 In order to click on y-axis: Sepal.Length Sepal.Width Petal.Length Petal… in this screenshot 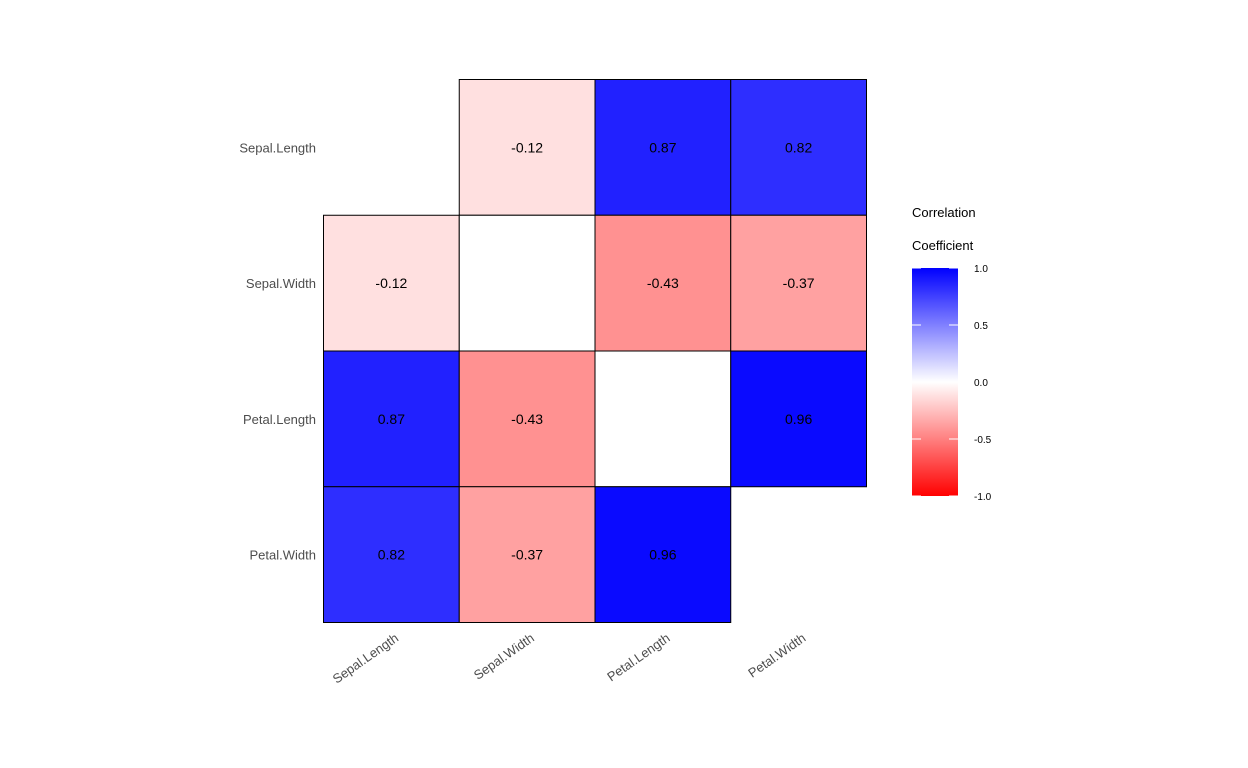, I will do `click(277, 351)`.